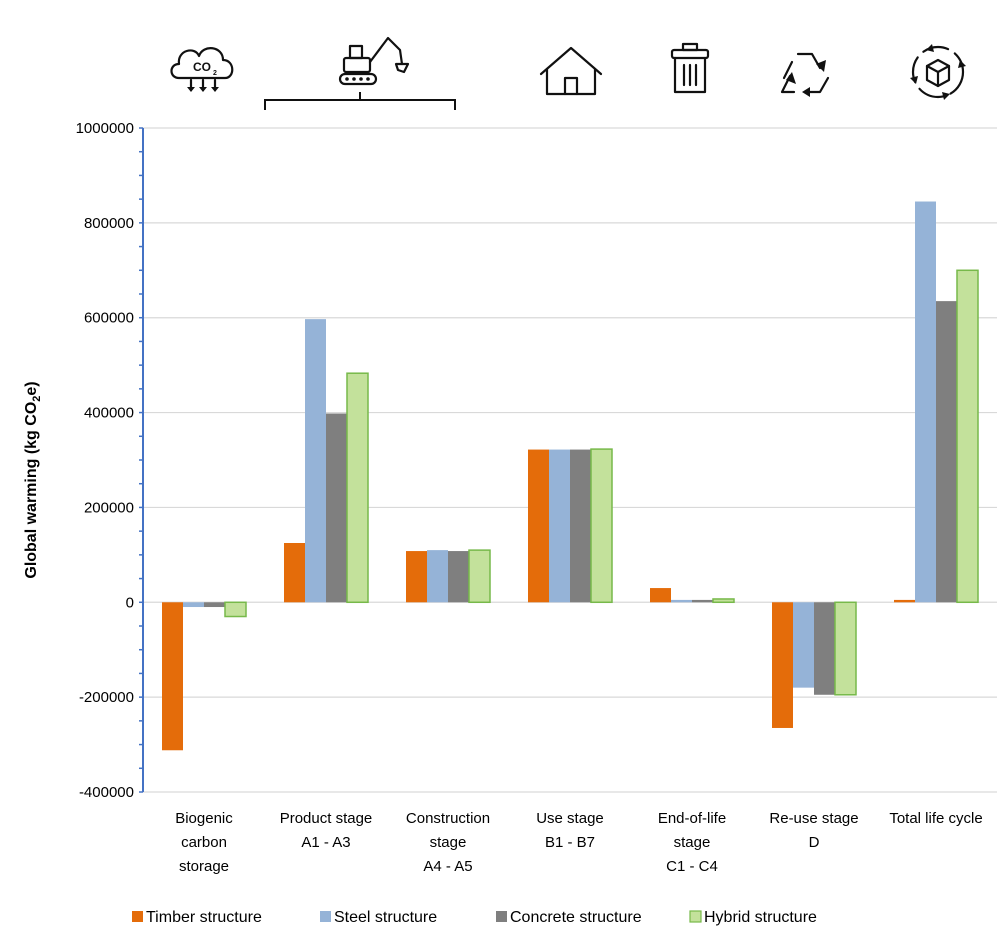 The width and height of the screenshot is (999, 927). Describe the element at coordinates (814, 842) in the screenshot. I see `x-category-label: D` at that location.